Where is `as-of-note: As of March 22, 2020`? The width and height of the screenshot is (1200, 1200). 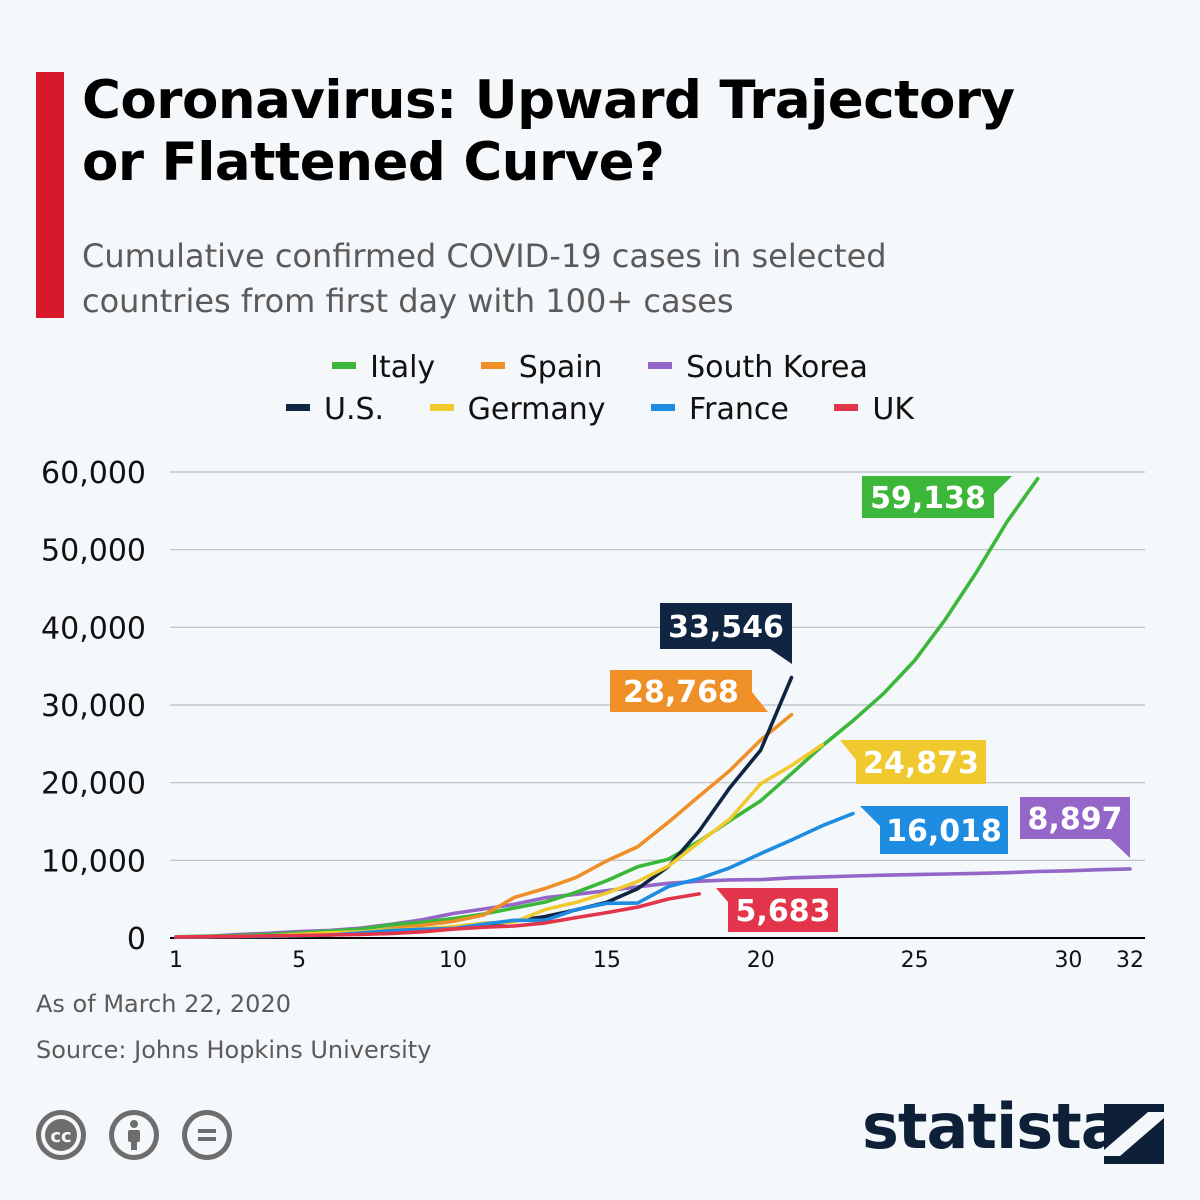
as-of-note: As of March 22, 2020 is located at coordinates (163, 1004).